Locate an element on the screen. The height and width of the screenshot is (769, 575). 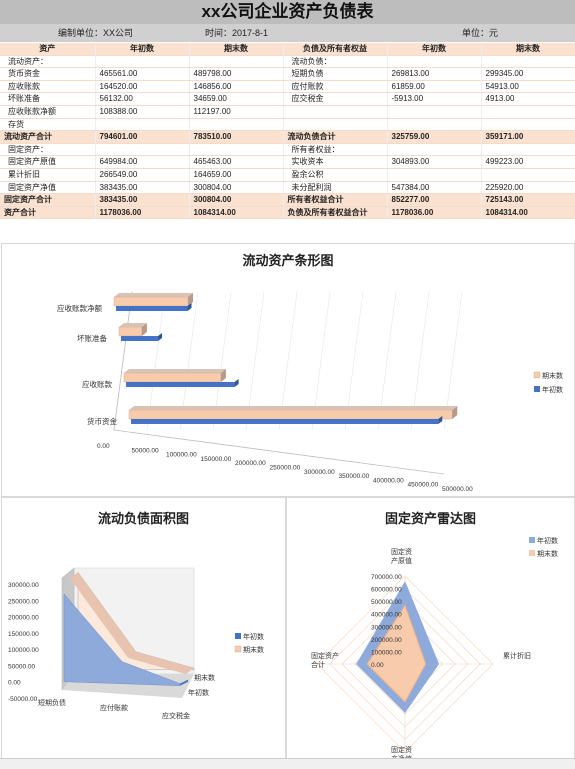
row-label-cell: 资产合计 is located at coordinates (48, 213).